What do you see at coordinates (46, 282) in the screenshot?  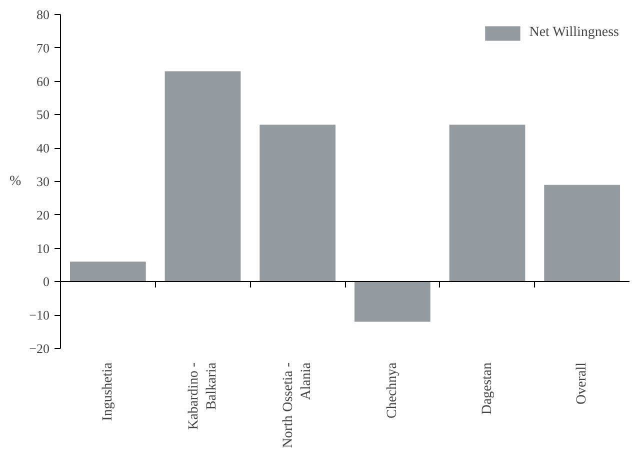 I see `y-tick-label: 0` at bounding box center [46, 282].